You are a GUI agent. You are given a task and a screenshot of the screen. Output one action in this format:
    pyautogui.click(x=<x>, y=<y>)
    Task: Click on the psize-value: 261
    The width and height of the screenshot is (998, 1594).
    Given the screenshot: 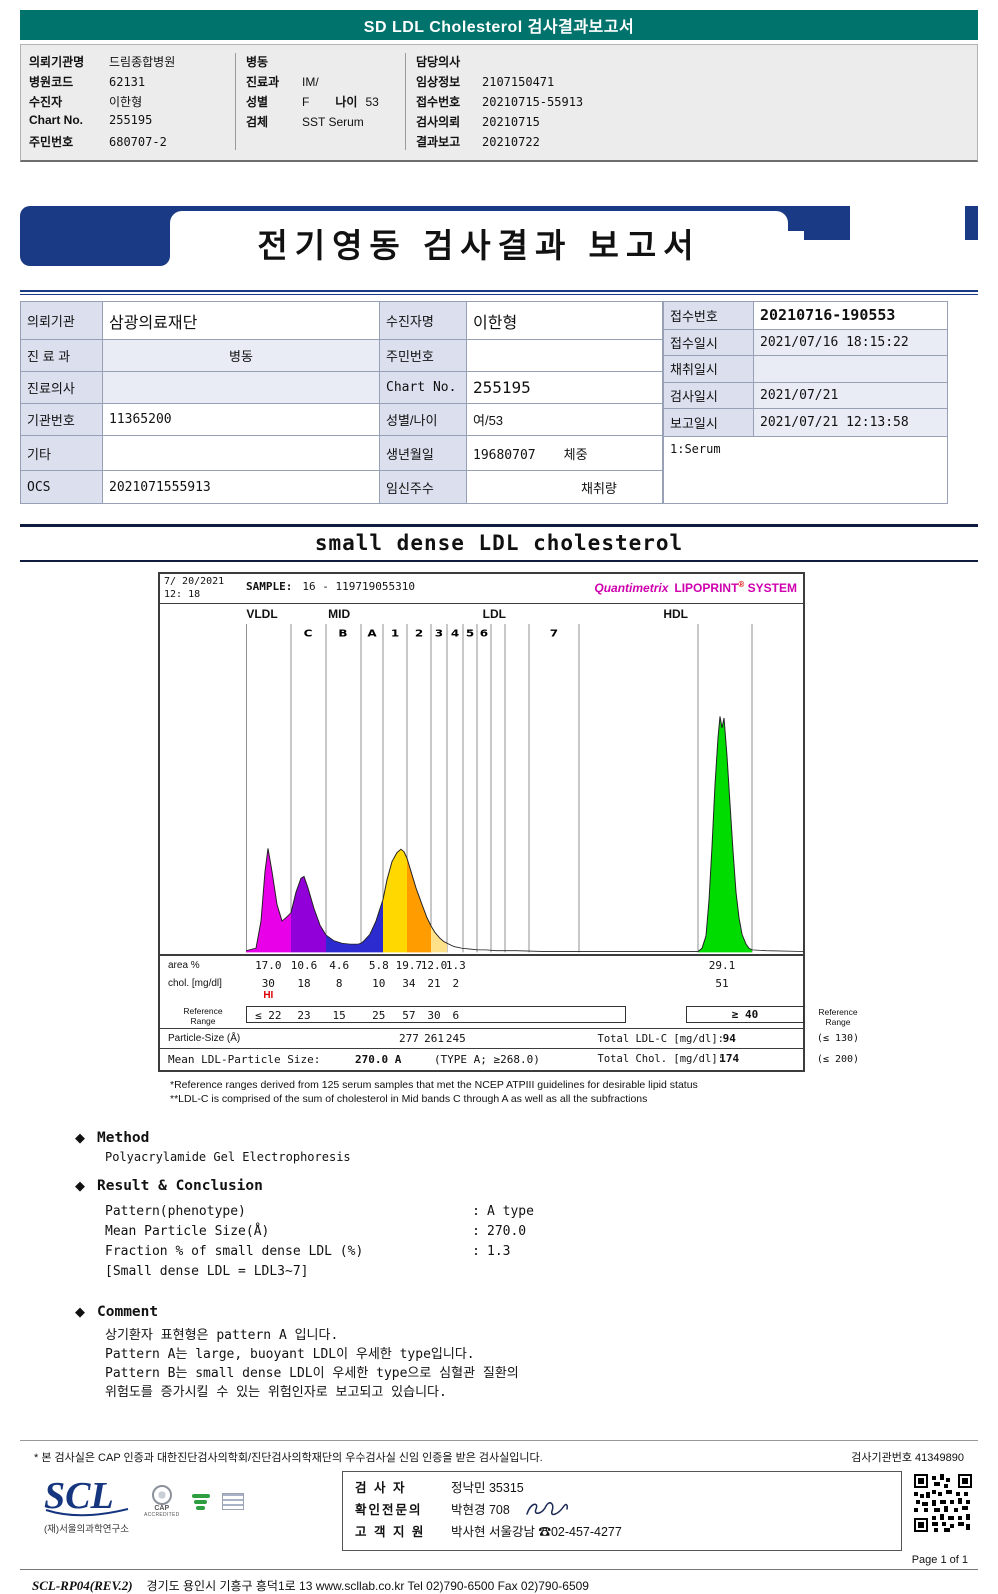 What is the action you would take?
    pyautogui.click(x=434, y=1038)
    